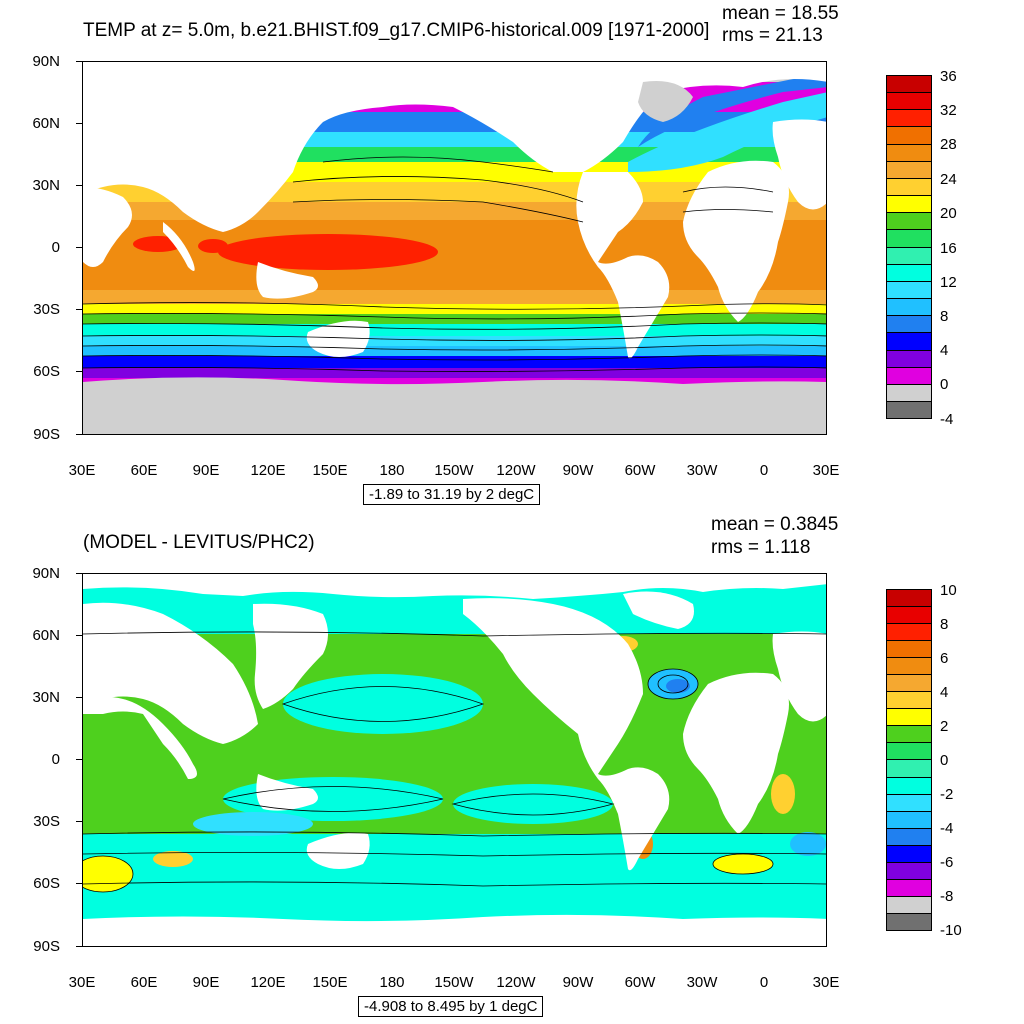 This screenshot has width=1024, height=1024. Describe the element at coordinates (944, 624) in the screenshot. I see `colorbar-label: 8` at that location.